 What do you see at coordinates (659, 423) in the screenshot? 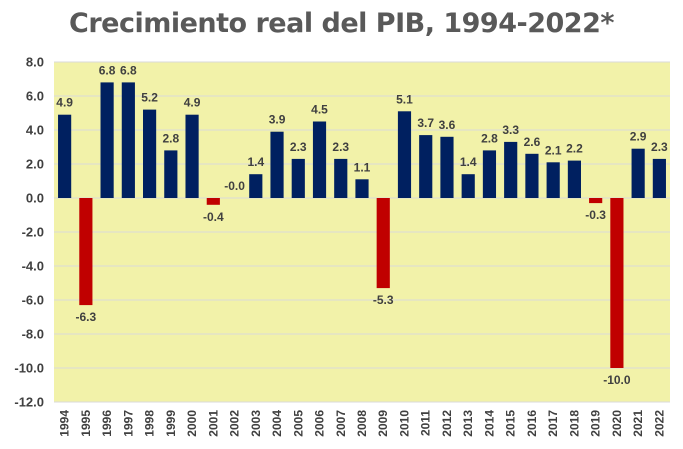
I see `x-tick-label: 2022` at bounding box center [659, 423].